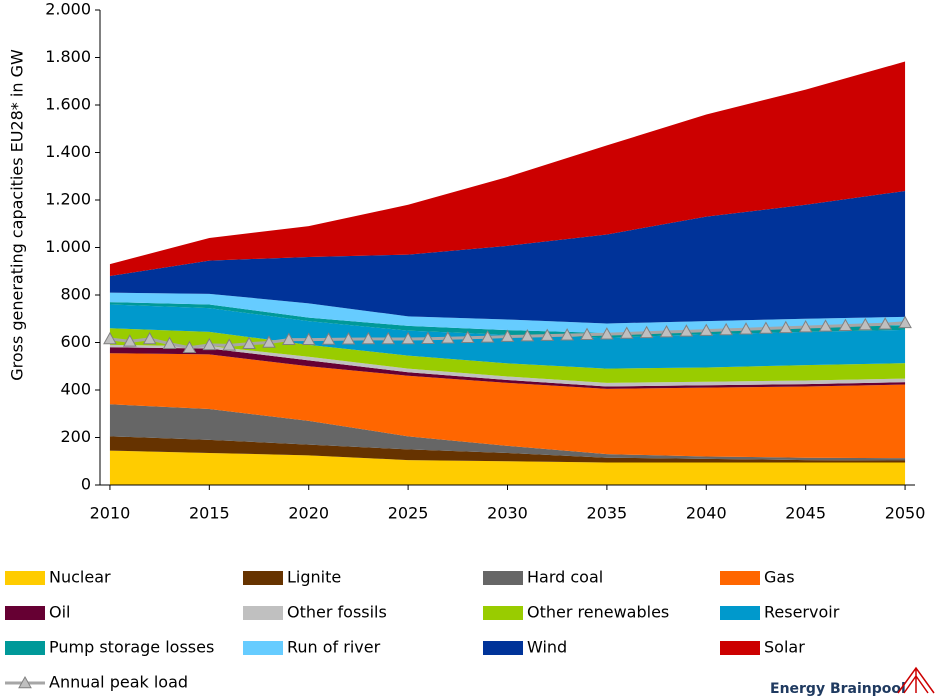 This screenshot has width=948, height=698. What do you see at coordinates (308, 513) in the screenshot?
I see `x-tick-label: 2020` at bounding box center [308, 513].